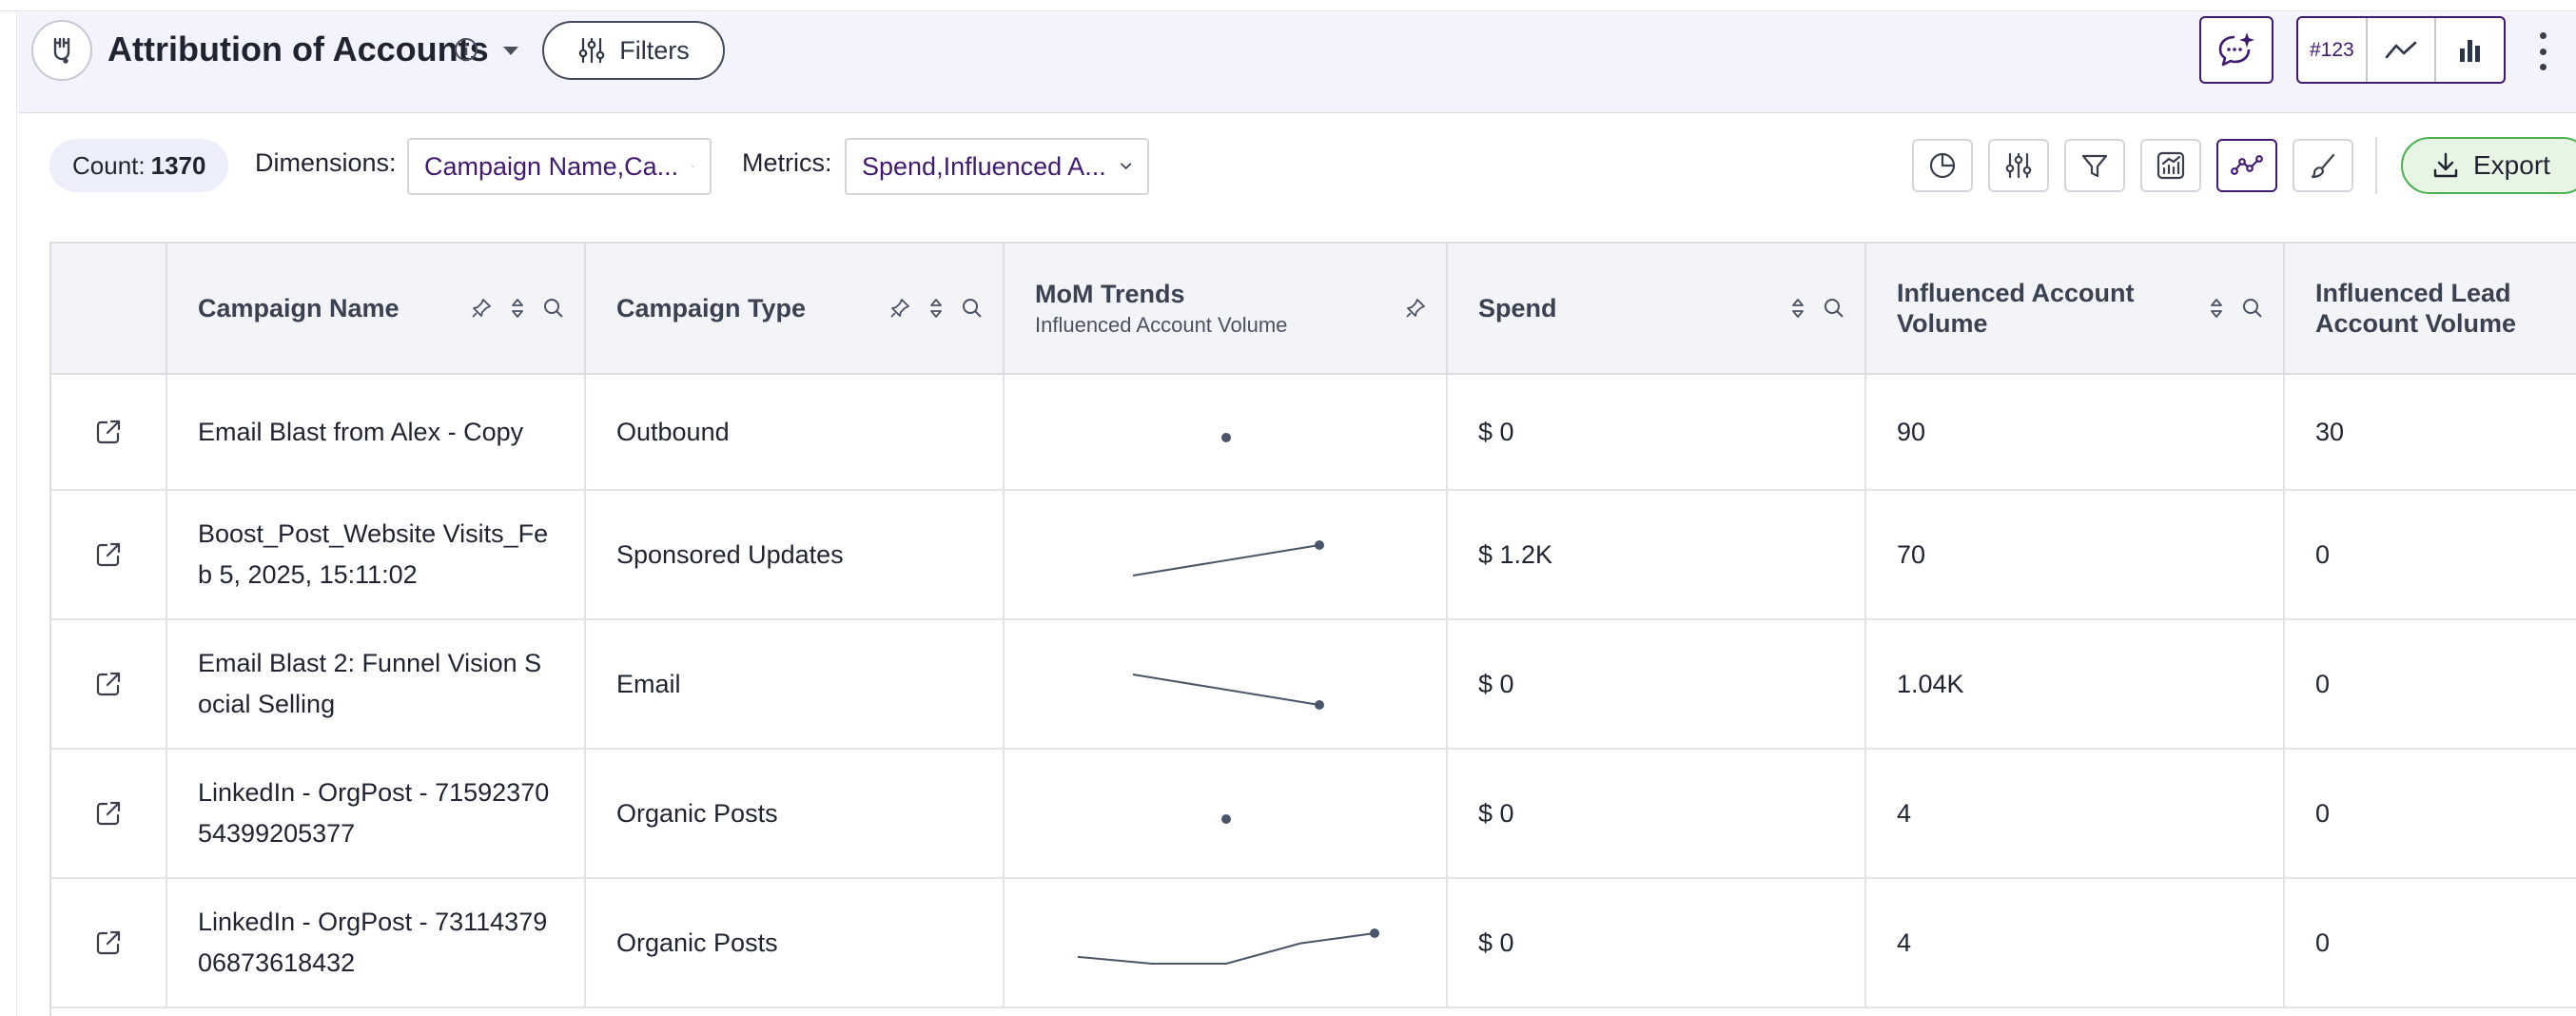  I want to click on report-header, so click(1297, 62).